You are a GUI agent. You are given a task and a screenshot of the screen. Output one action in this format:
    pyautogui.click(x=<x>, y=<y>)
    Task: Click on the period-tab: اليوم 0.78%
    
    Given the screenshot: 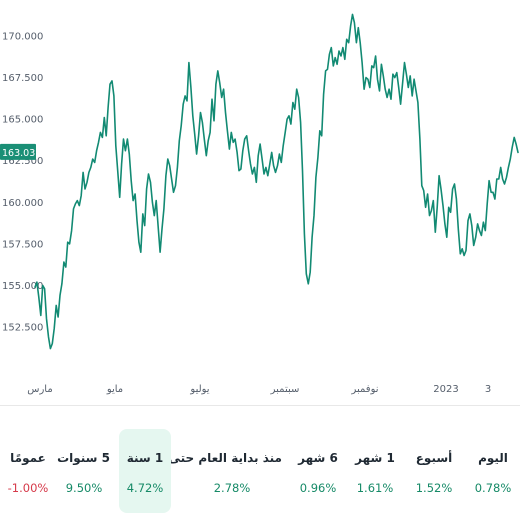 What is the action you would take?
    pyautogui.click(x=493, y=471)
    